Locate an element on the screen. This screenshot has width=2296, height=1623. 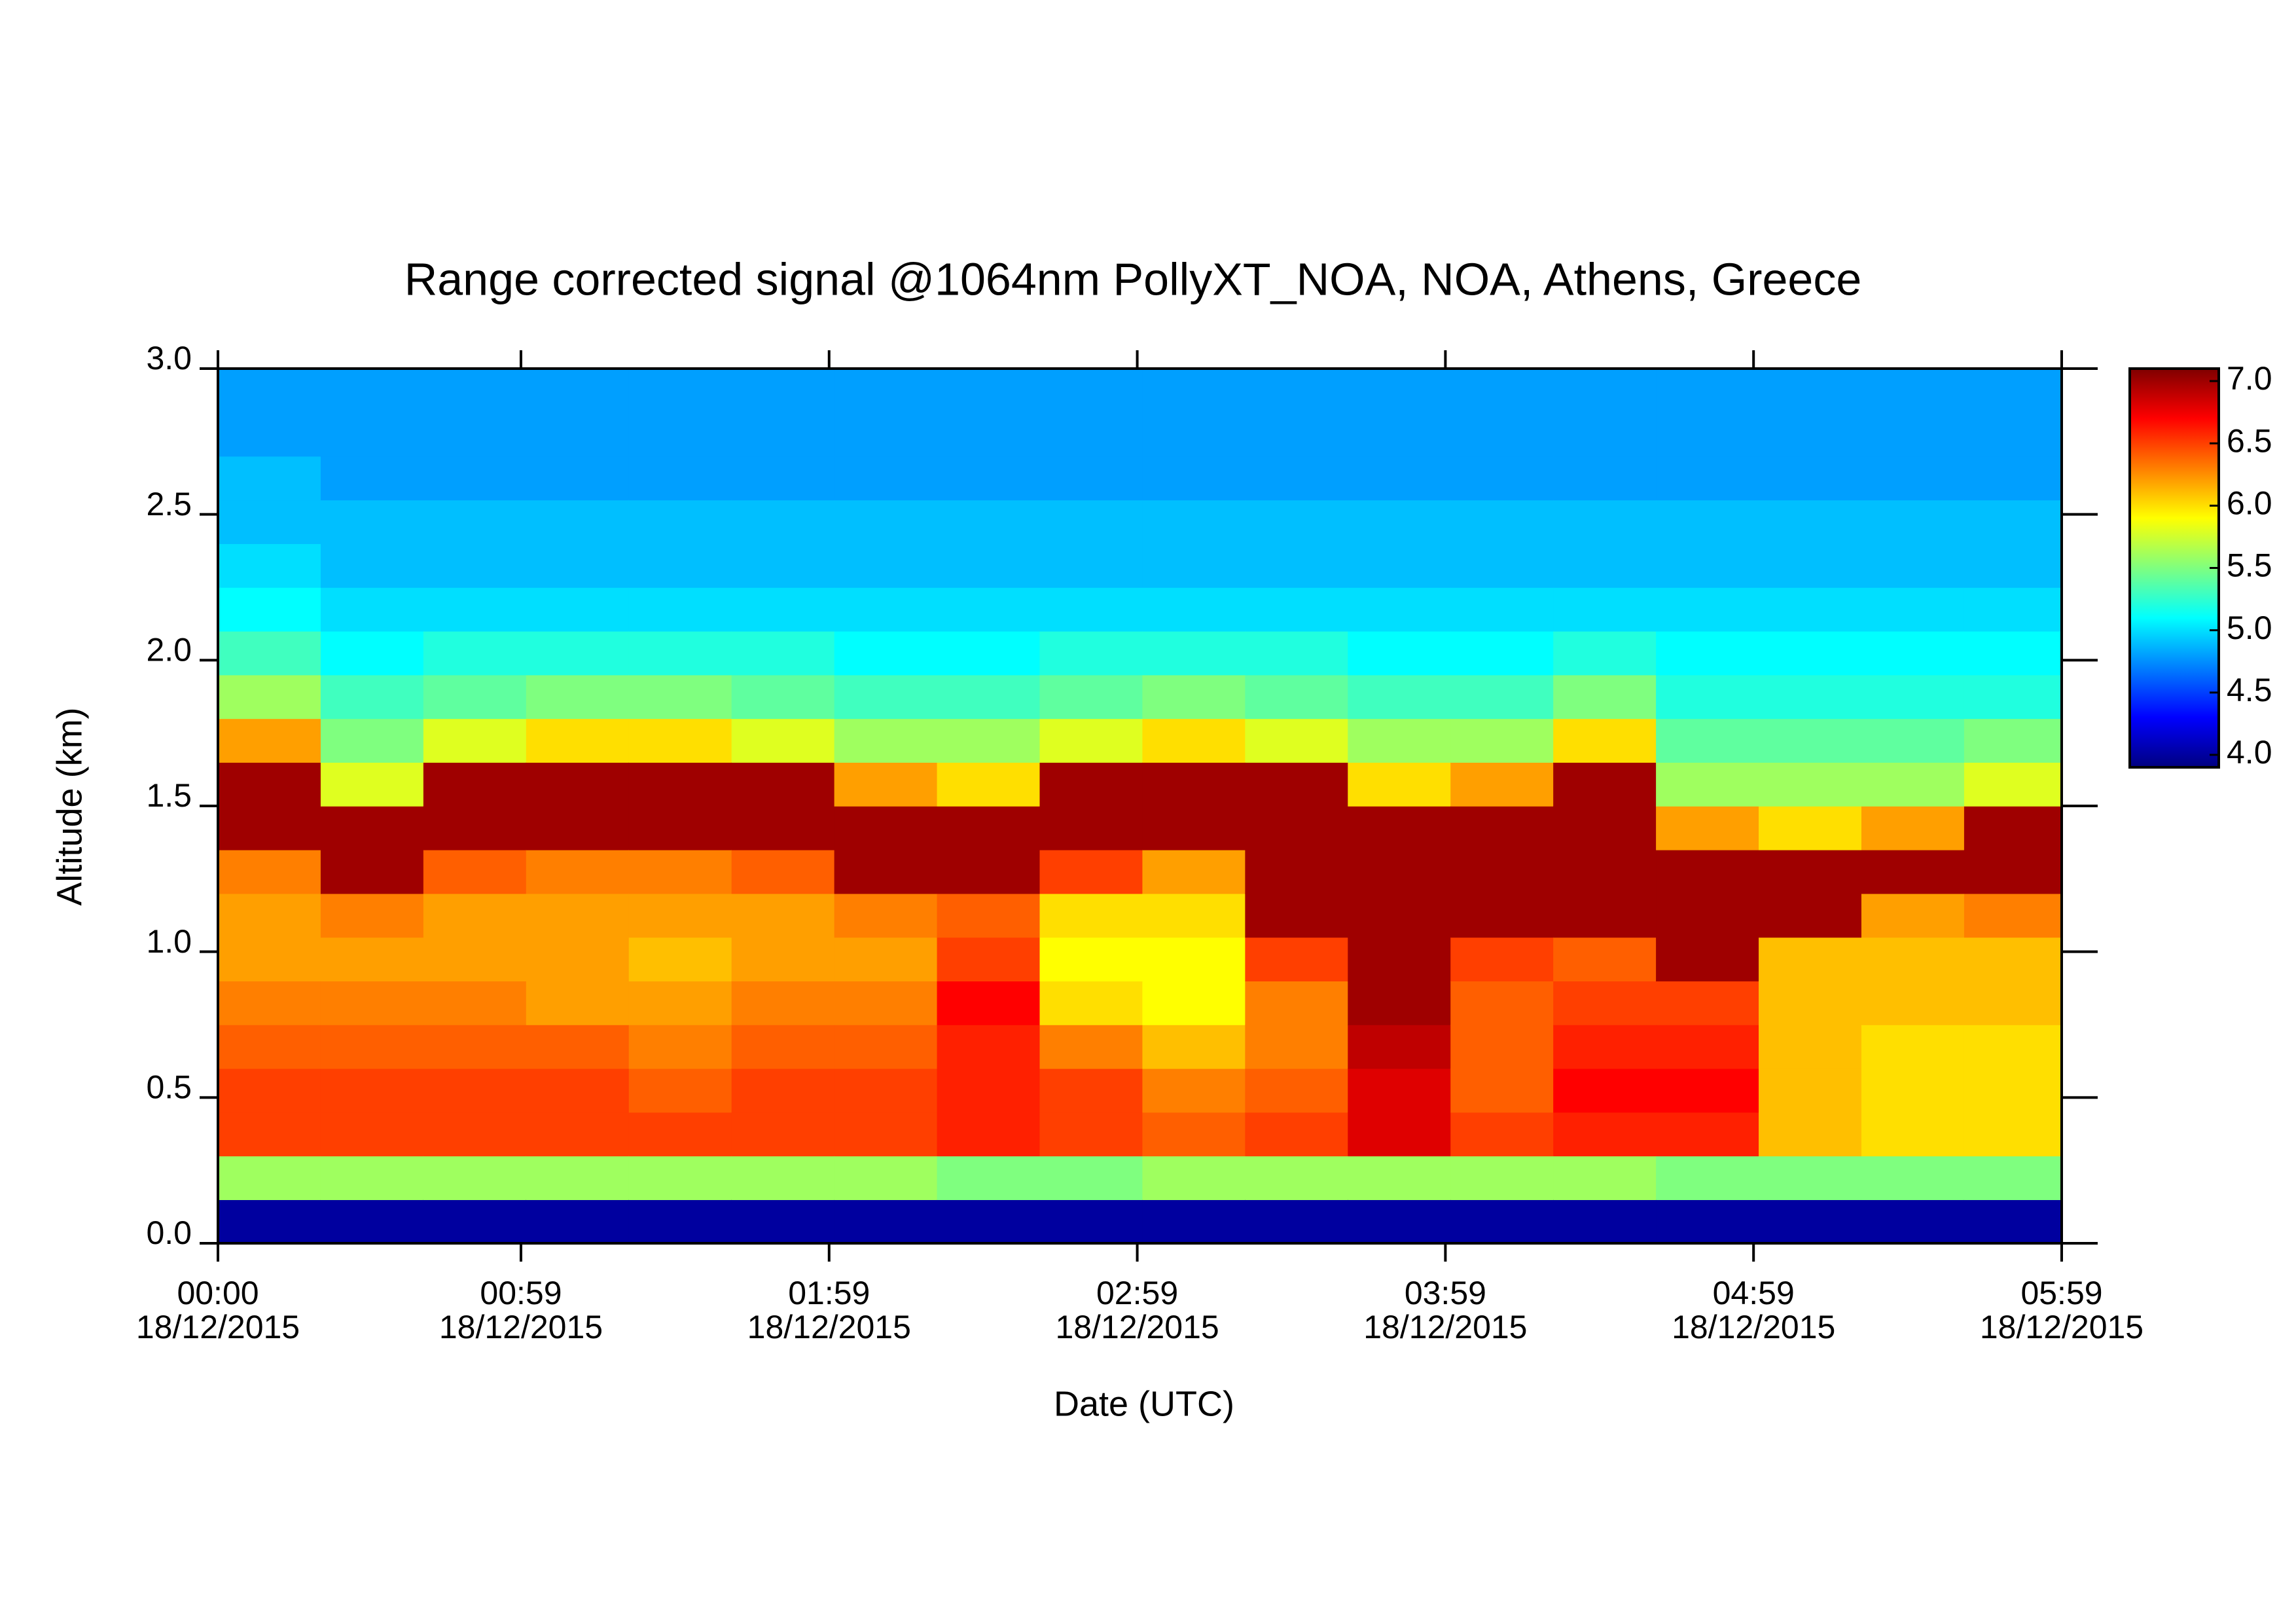
x-tick-label: 03:59 is located at coordinates (1446, 1293).